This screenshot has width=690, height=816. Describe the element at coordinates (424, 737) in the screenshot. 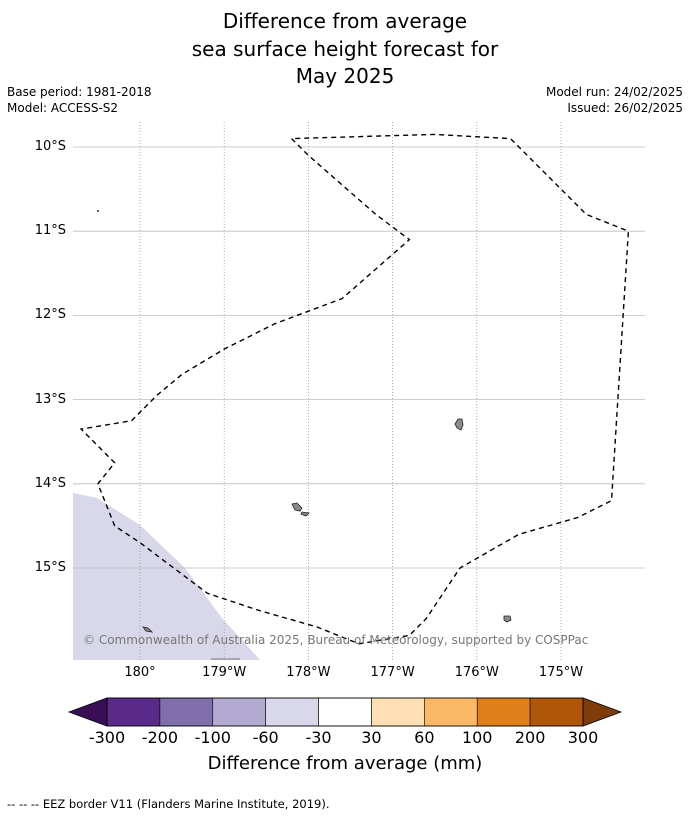

I see `colorbar-tick-label: 60` at that location.